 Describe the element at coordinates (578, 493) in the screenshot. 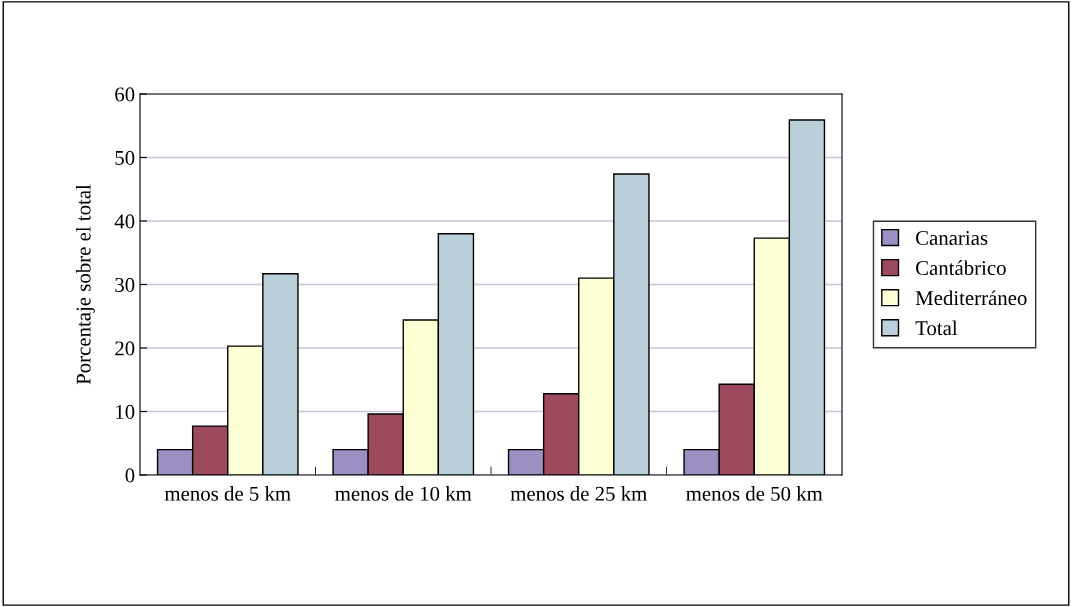

I see `x-tick-label: menos de 25 km` at that location.